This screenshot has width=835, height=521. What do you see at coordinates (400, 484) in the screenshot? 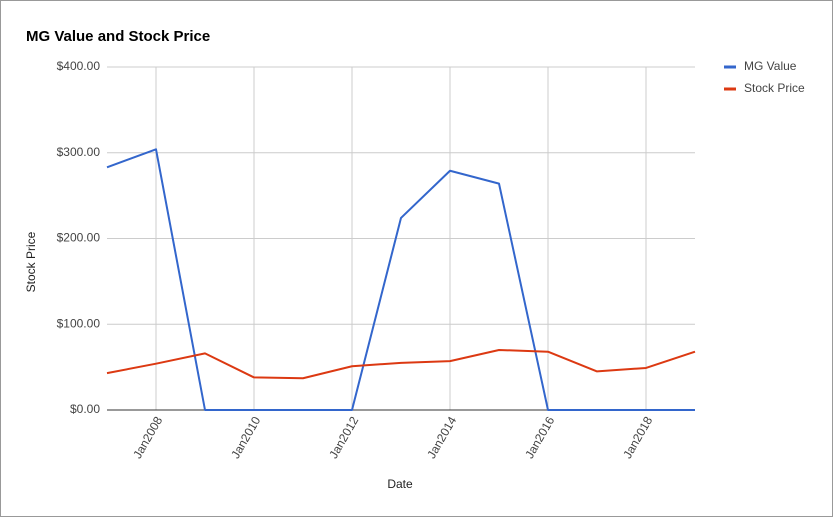
I see `x-axis-label: Date` at bounding box center [400, 484].